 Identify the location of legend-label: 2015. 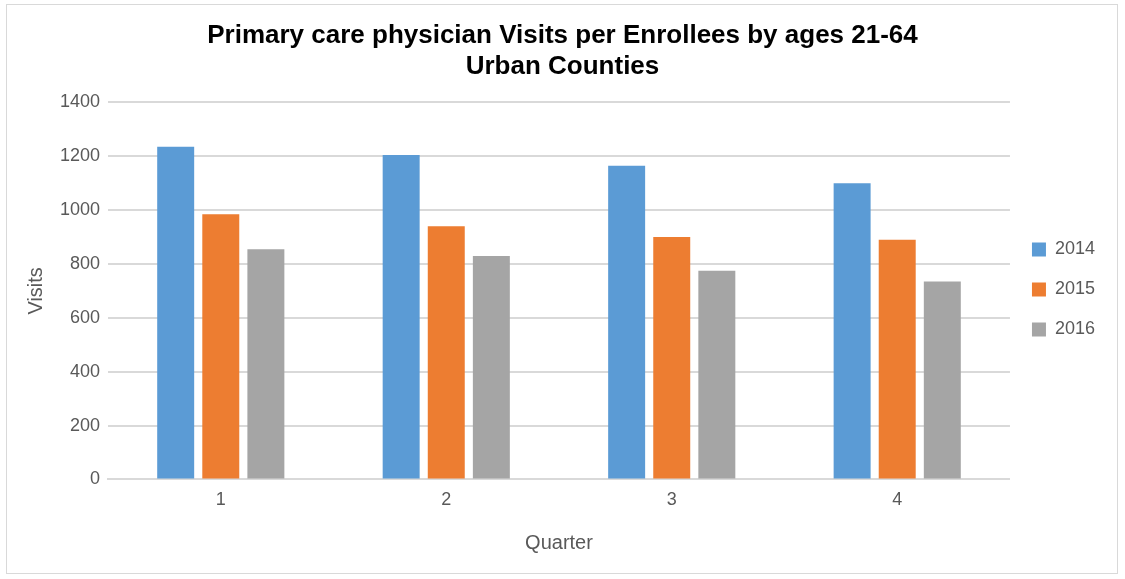
(1074, 288).